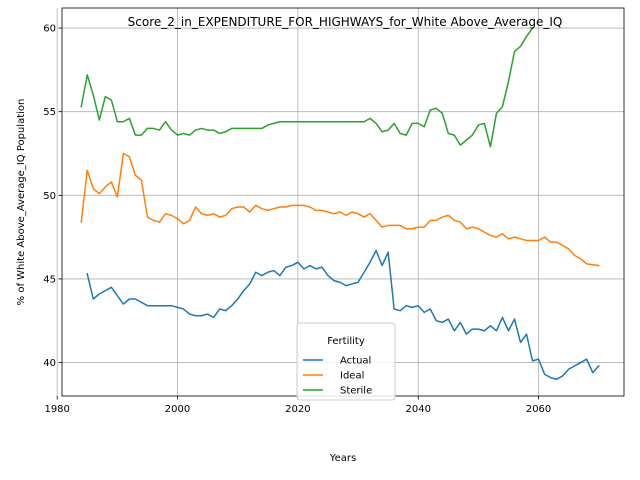 The image size is (640, 480). I want to click on y-tick-label: 60, so click(49, 29).